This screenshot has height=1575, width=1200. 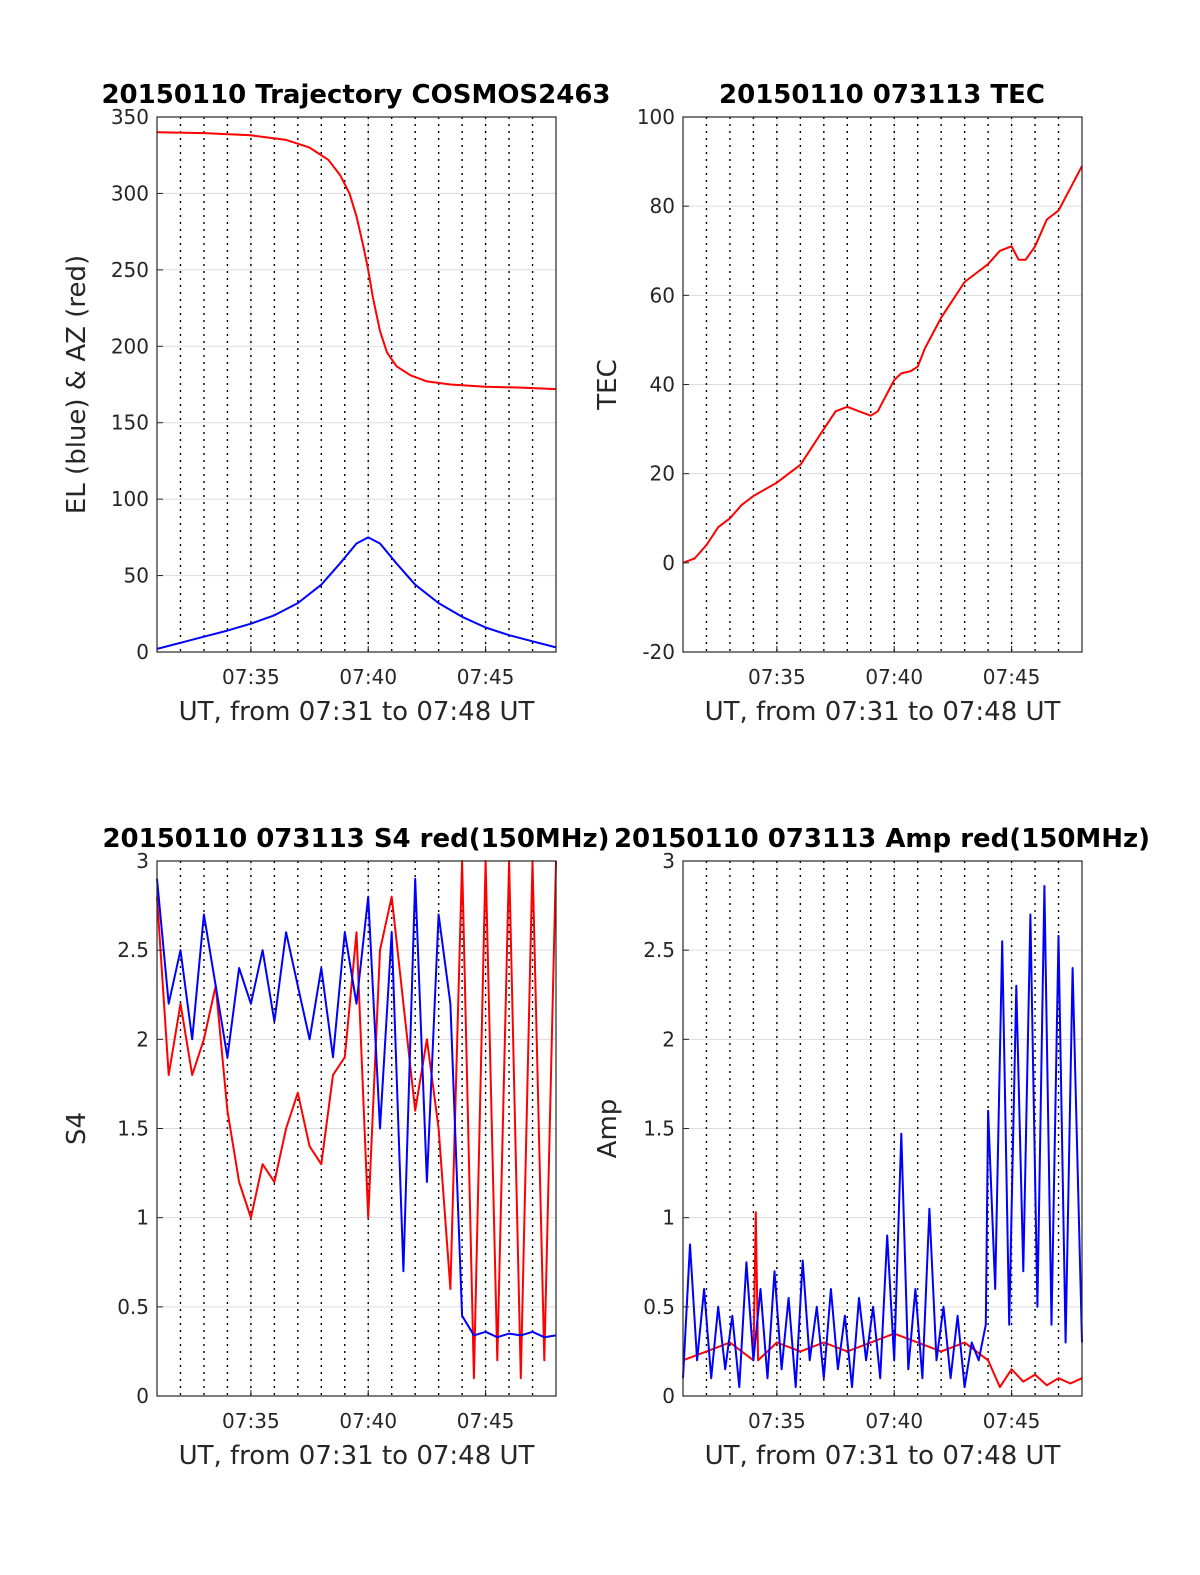 What do you see at coordinates (130, 423) in the screenshot?
I see `y-tick-label: 150` at bounding box center [130, 423].